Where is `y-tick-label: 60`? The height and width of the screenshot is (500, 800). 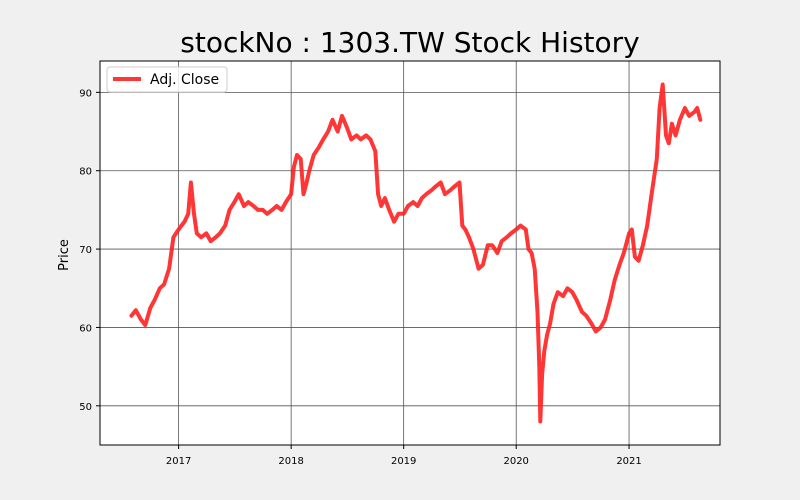 y-tick-label: 60 is located at coordinates (85, 328).